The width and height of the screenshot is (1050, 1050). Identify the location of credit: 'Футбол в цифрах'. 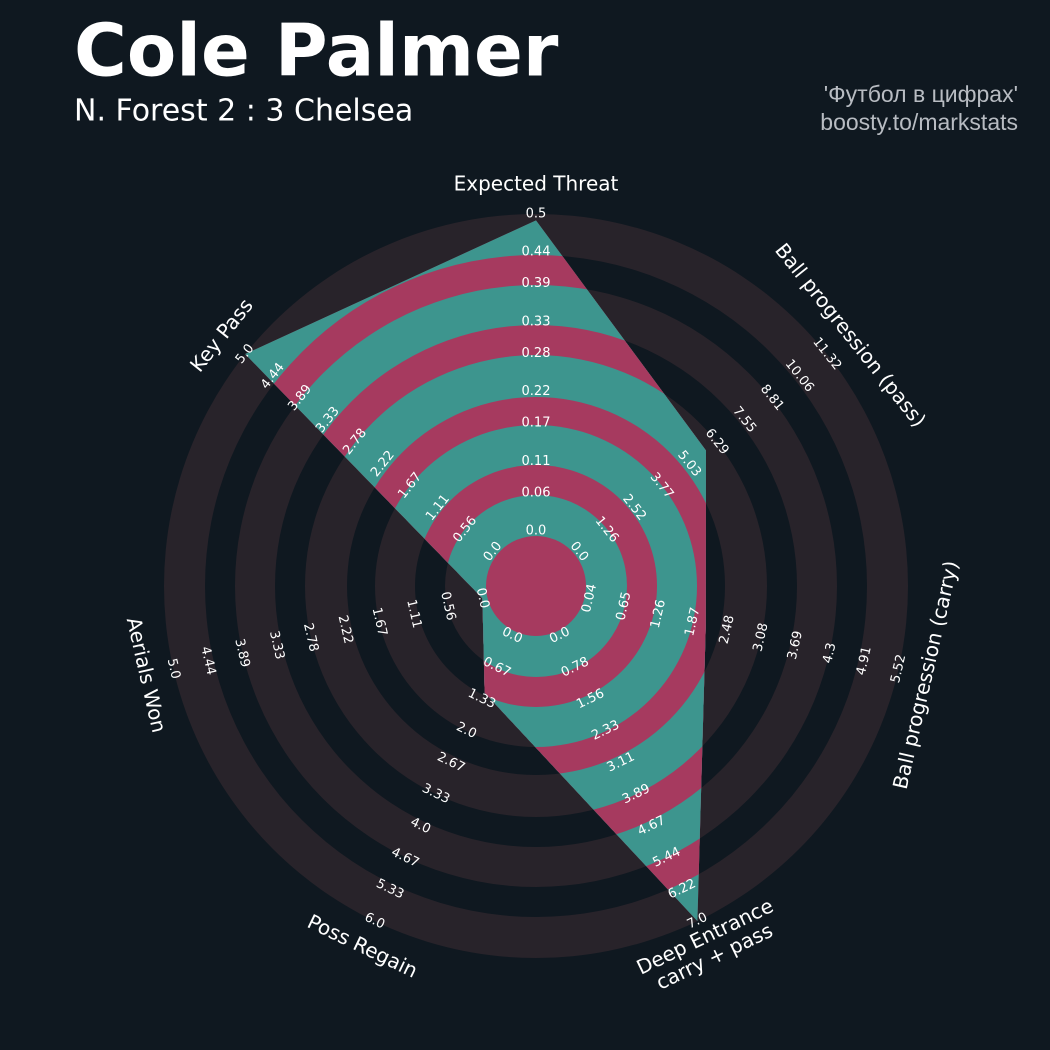
(921, 94).